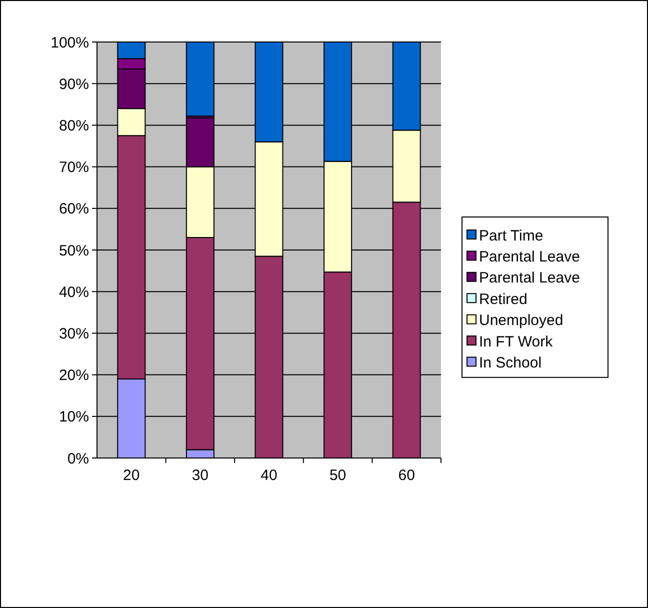 This screenshot has height=608, width=648. What do you see at coordinates (131, 475) in the screenshot?
I see `x-tick-label: 20` at bounding box center [131, 475].